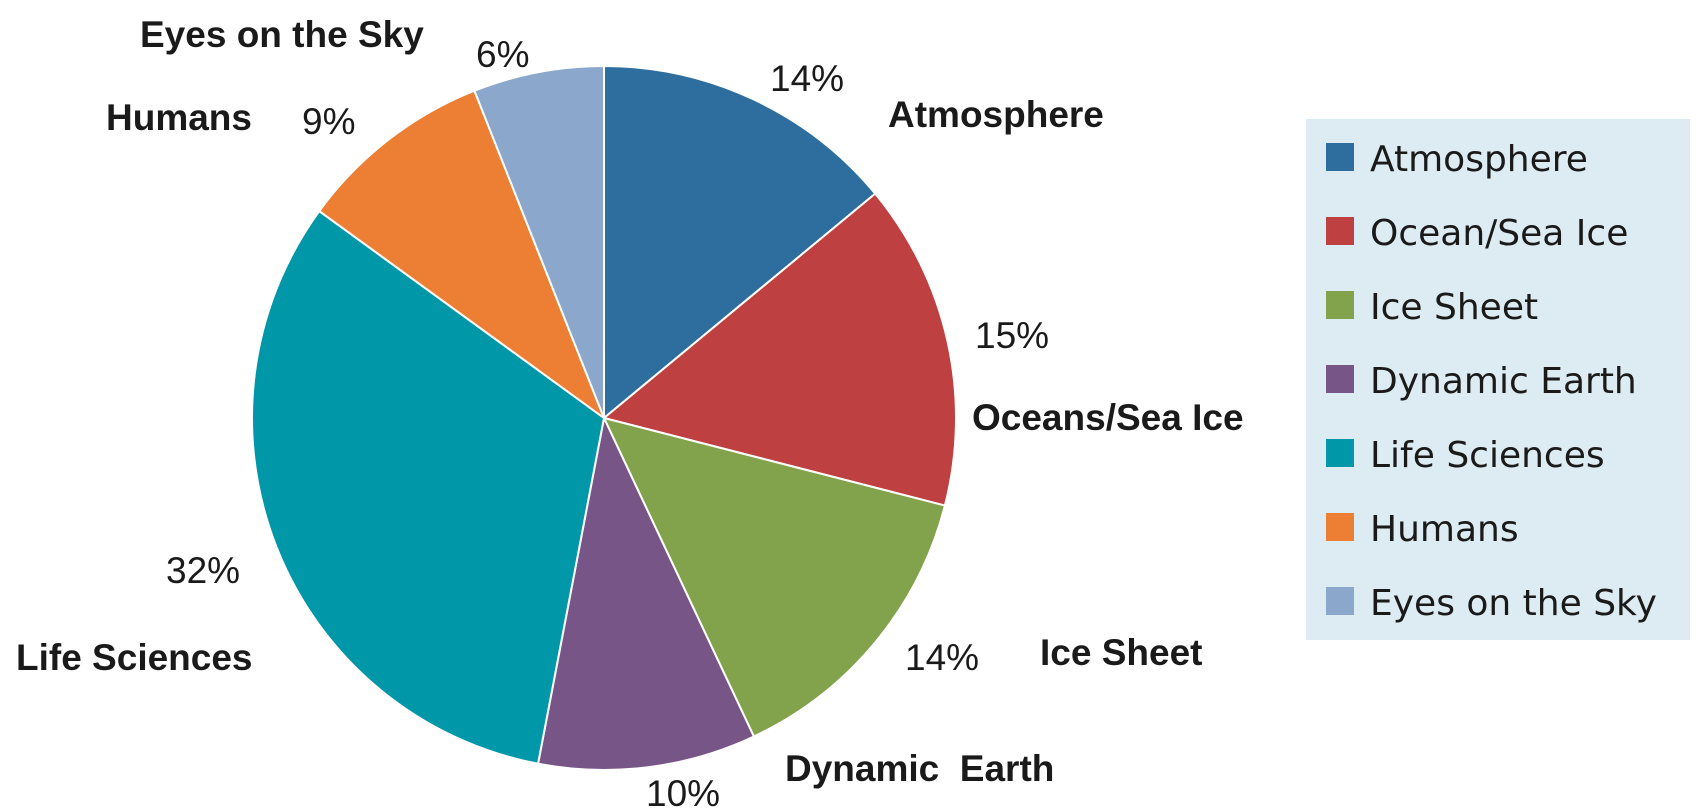  Describe the element at coordinates (282, 34) in the screenshot. I see `slice-label-eyes-on-the-sky: Eyes on the Sky` at that location.